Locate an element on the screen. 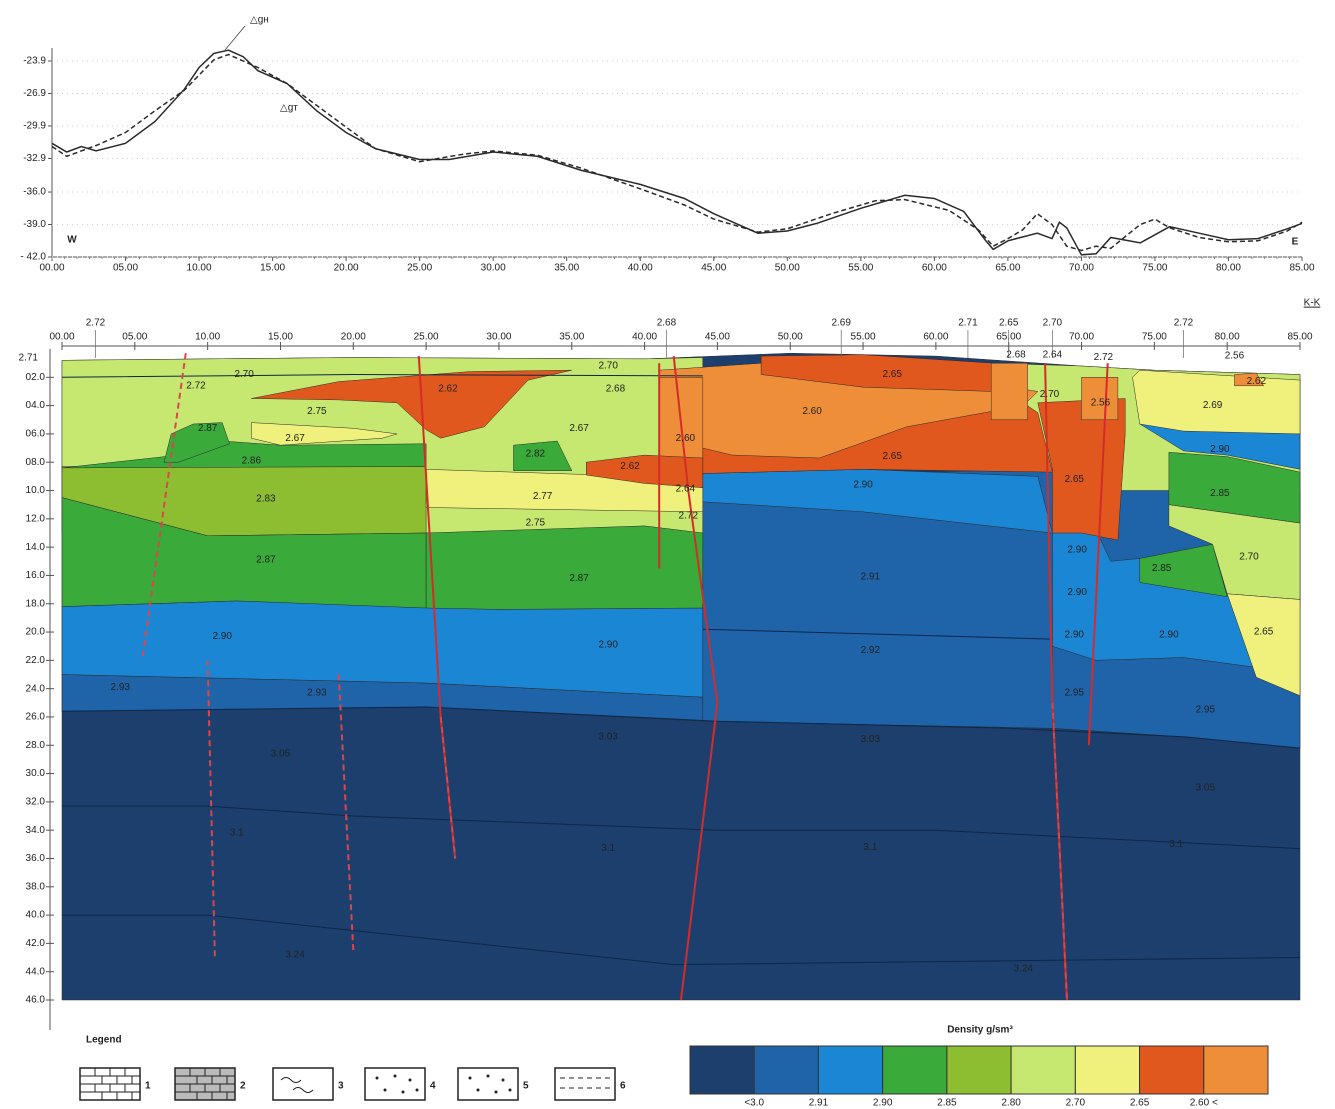  scale-title: Density g/sm³ is located at coordinates (980, 1030).